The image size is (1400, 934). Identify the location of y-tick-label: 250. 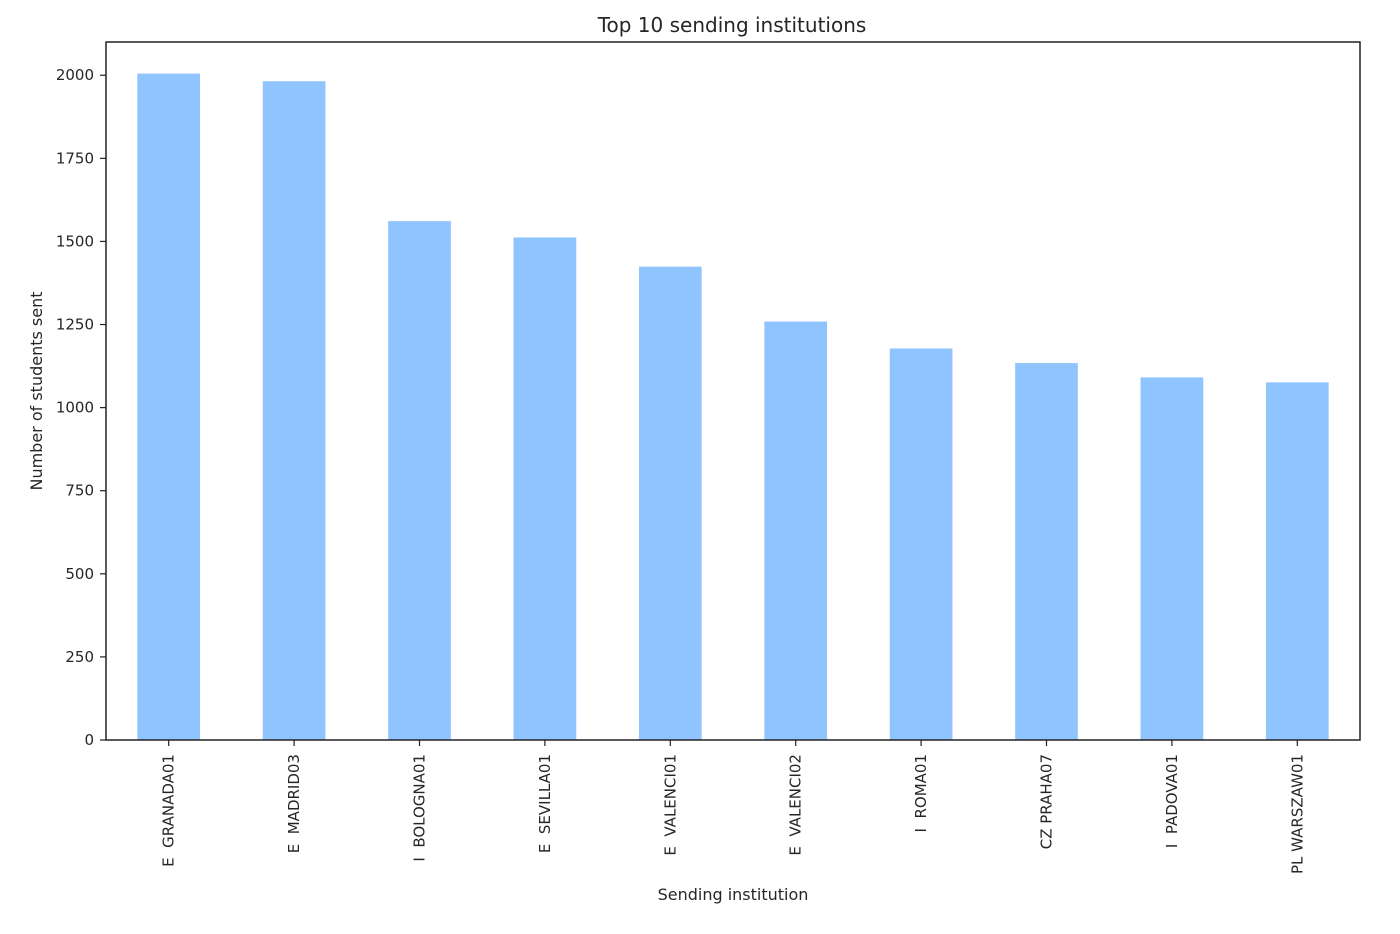
(79, 657).